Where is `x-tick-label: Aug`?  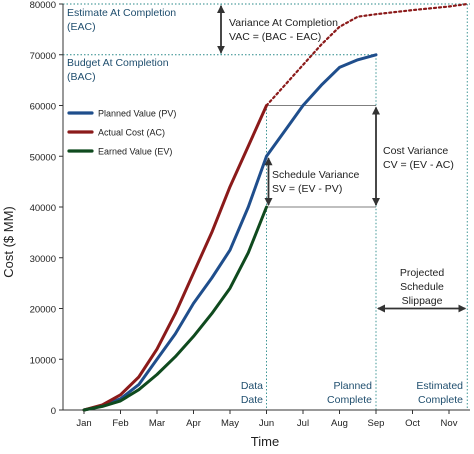 x-tick-label: Aug is located at coordinates (339, 423).